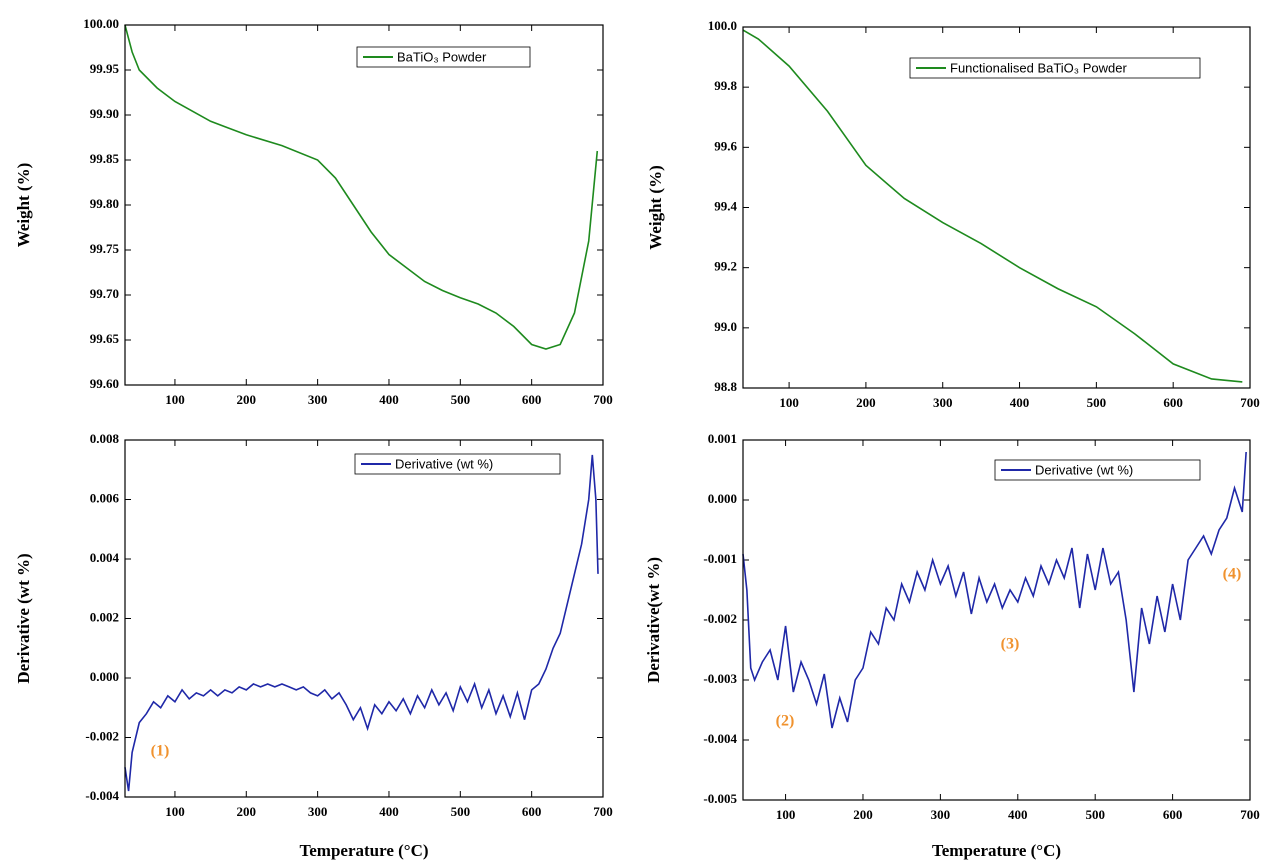 The width and height of the screenshot is (1267, 865). I want to click on y-axis-label: Derivative(wt %), so click(653, 620).